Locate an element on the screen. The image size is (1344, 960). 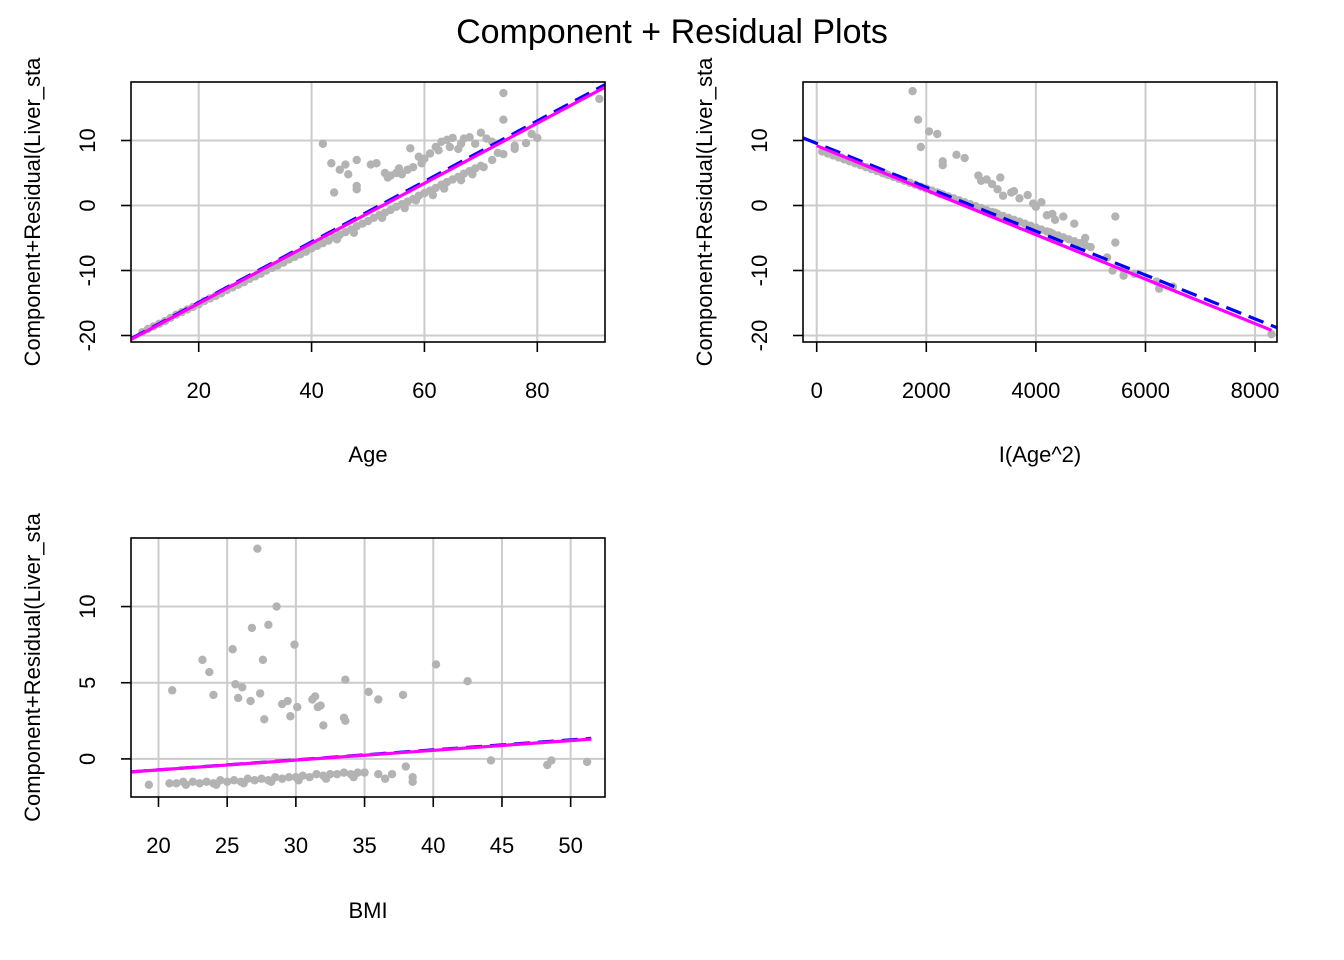
x-tick-label: 45 is located at coordinates (502, 845).